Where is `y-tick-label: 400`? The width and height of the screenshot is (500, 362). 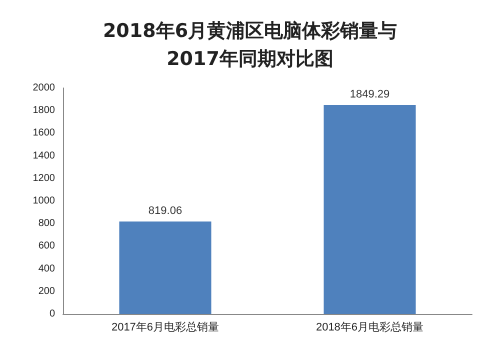
y-tick-label: 400 is located at coordinates (47, 268).